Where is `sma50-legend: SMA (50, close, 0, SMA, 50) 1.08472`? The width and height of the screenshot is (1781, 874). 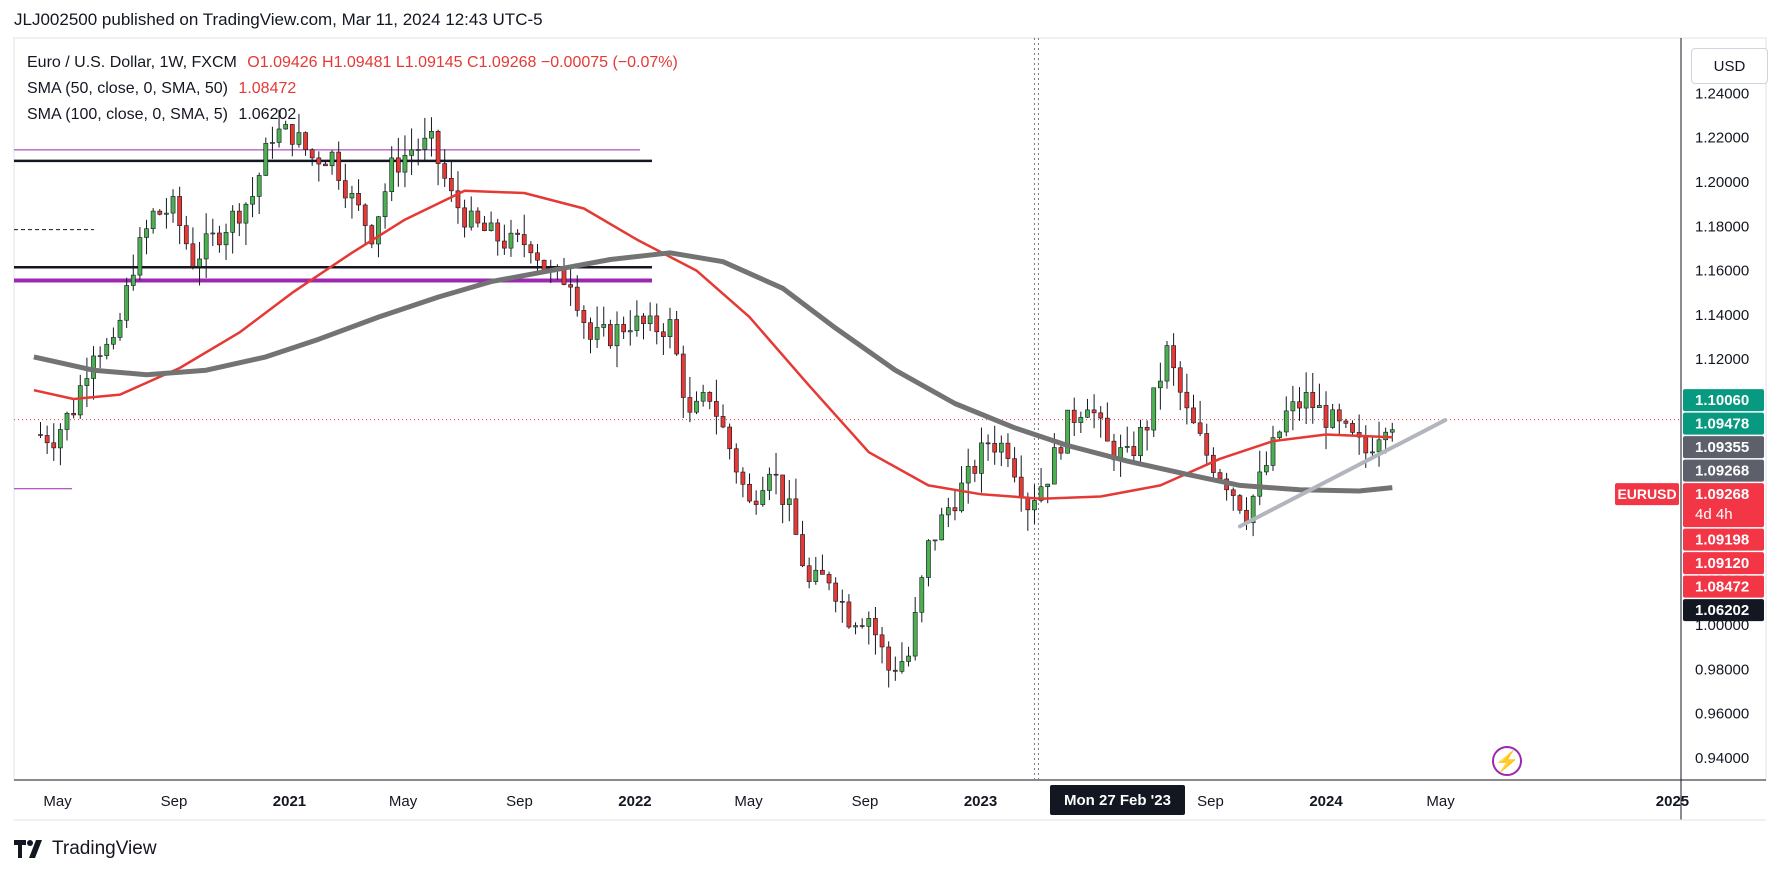 sma50-legend: SMA (50, close, 0, SMA, 50) 1.08472 is located at coordinates (161, 89).